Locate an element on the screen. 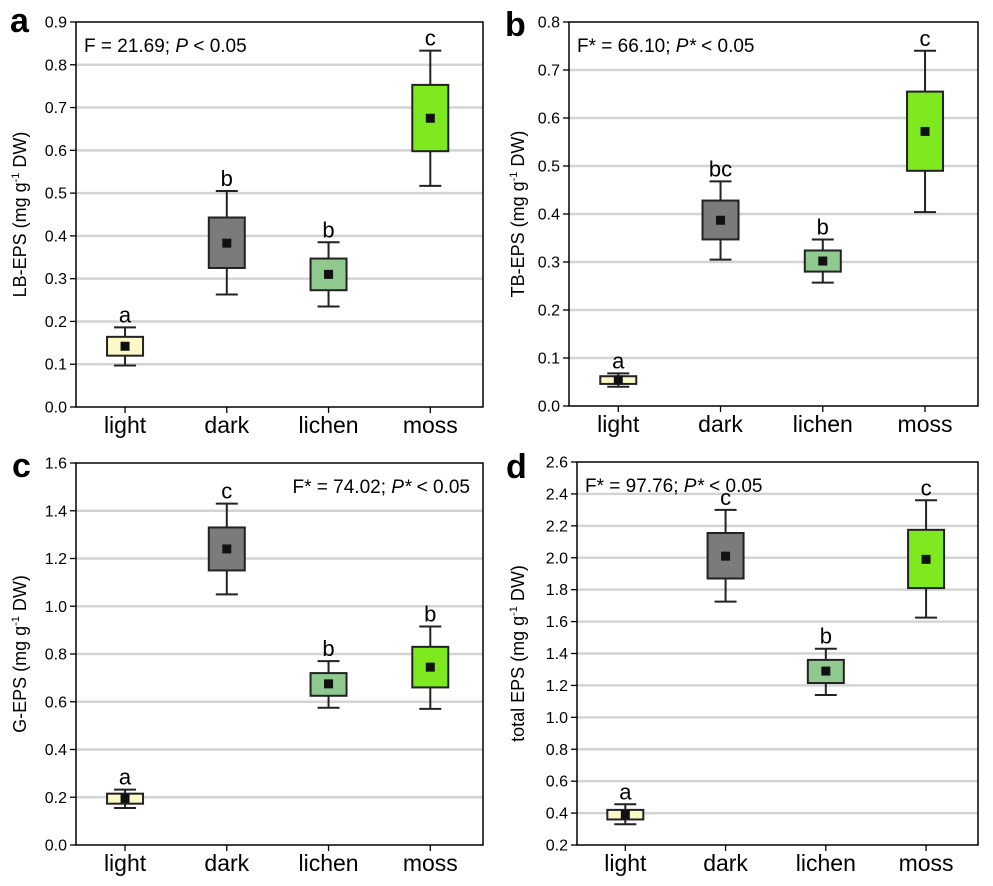 This screenshot has width=993, height=886. y-tick-label: 2.2 is located at coordinates (557, 526).